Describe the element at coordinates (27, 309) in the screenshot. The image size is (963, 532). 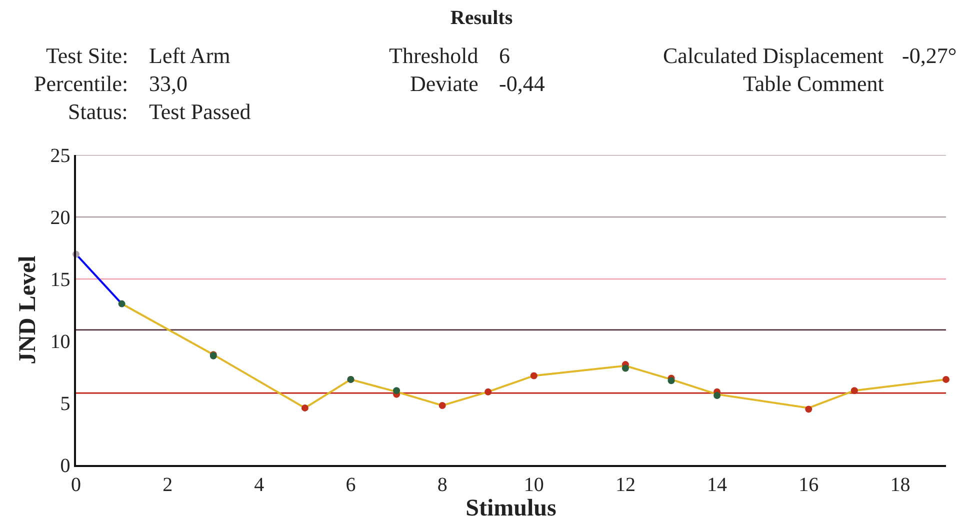
I see `y-axis-title: JND Level` at that location.